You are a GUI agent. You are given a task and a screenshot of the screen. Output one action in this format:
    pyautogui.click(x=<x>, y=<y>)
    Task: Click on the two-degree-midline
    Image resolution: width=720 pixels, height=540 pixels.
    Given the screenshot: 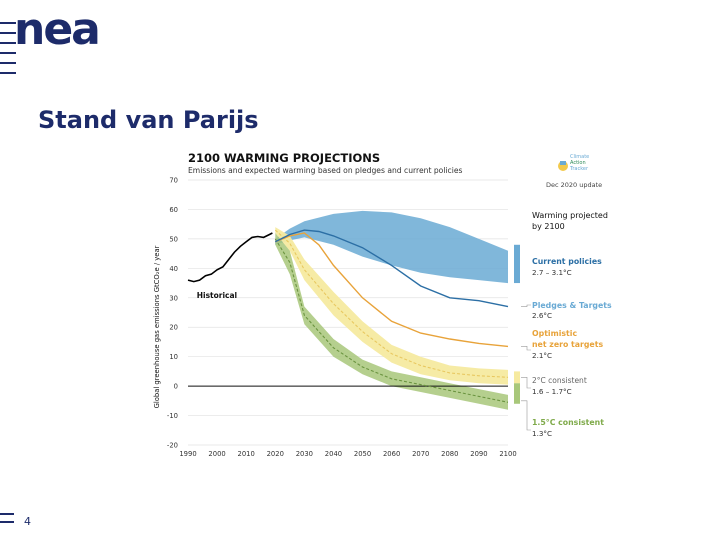 What is the action you would take?
    pyautogui.click(x=391, y=303)
    